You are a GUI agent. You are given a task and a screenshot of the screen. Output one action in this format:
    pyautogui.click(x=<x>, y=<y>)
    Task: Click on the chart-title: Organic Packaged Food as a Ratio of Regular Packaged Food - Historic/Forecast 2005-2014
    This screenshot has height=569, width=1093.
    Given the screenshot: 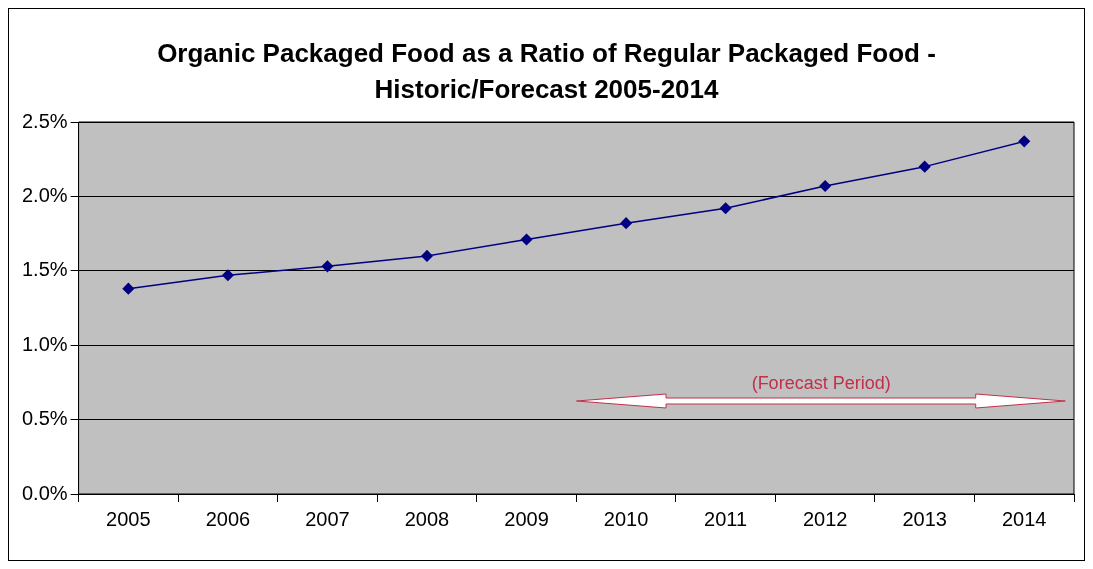 What is the action you would take?
    pyautogui.click(x=546, y=71)
    